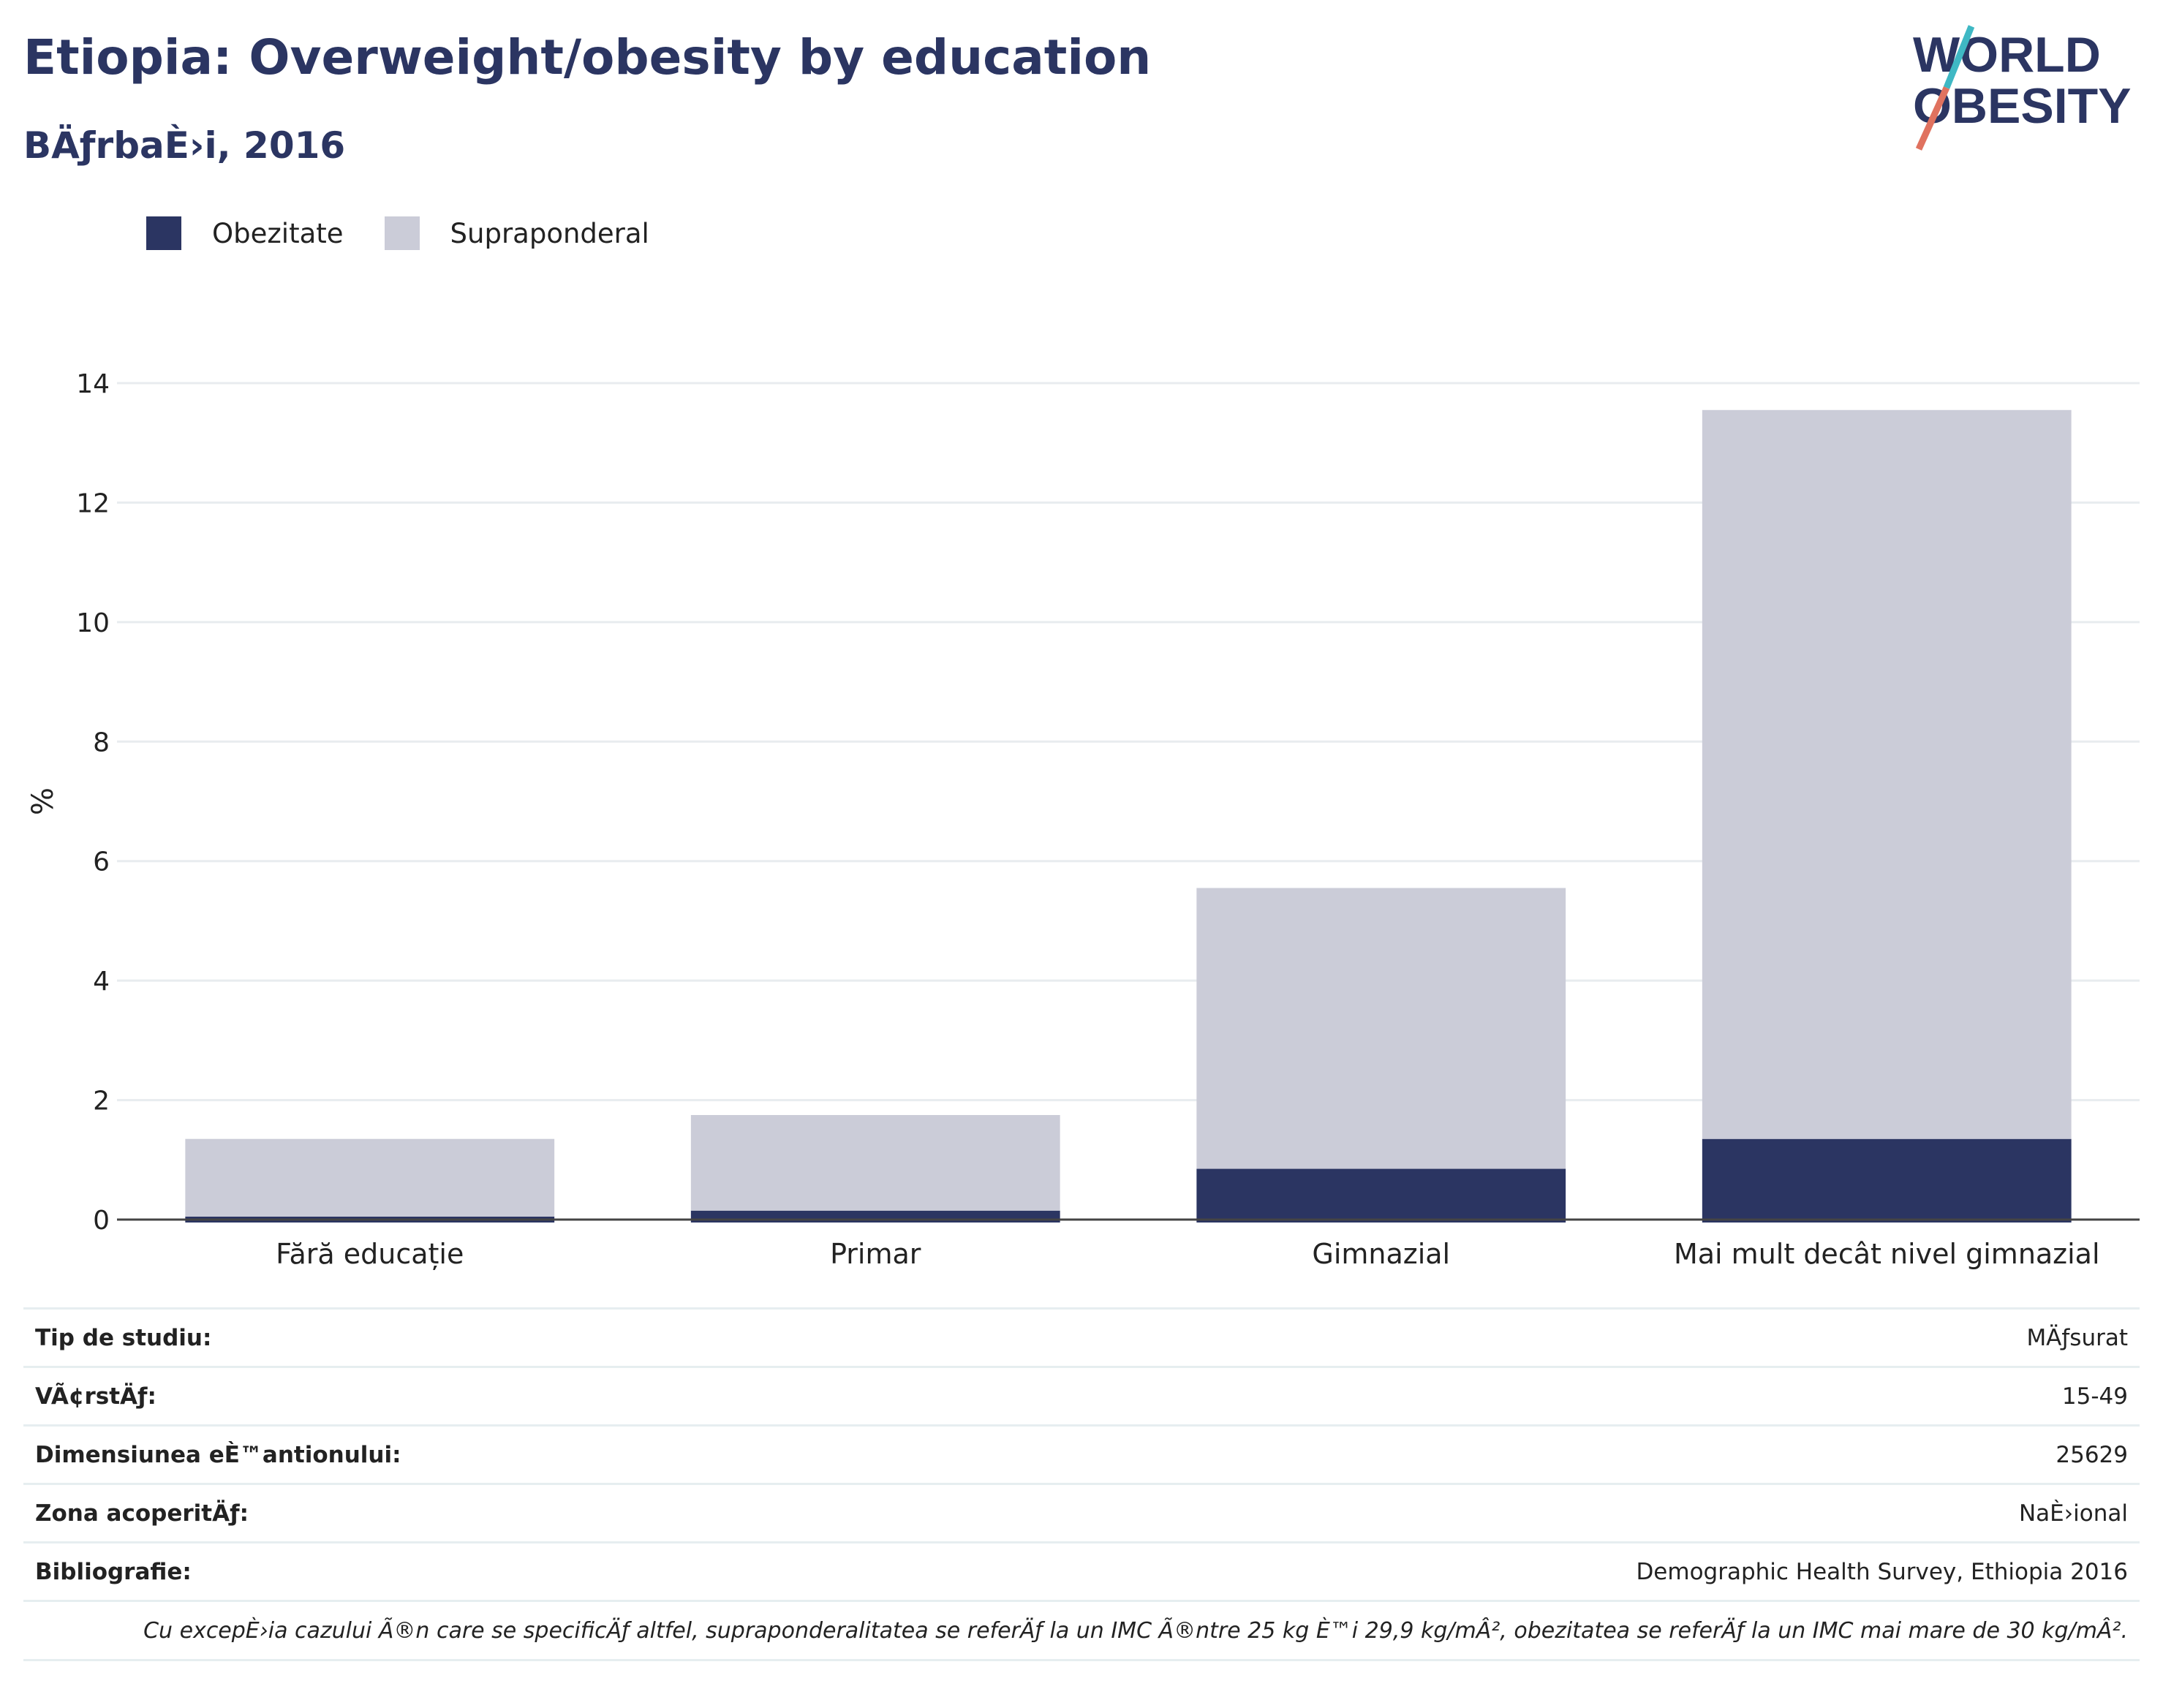 The image size is (2163, 1708). I want to click on meta-label: Tip de studiu:, so click(124, 1337).